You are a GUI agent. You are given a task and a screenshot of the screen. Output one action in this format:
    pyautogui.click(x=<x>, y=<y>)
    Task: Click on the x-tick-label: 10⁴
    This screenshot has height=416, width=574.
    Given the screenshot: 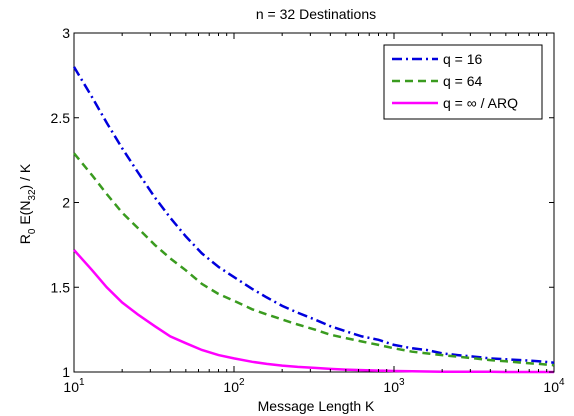 What is the action you would take?
    pyautogui.click(x=554, y=386)
    